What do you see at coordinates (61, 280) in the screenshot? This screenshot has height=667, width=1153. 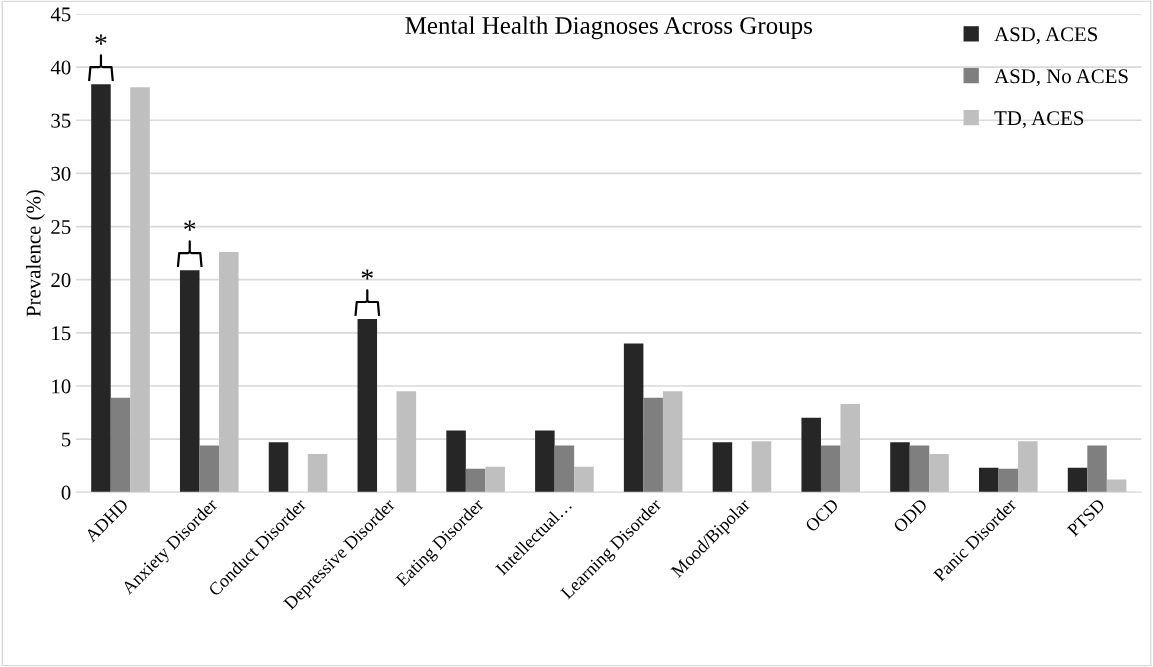 I see `y-tick-label: 20` at bounding box center [61, 280].